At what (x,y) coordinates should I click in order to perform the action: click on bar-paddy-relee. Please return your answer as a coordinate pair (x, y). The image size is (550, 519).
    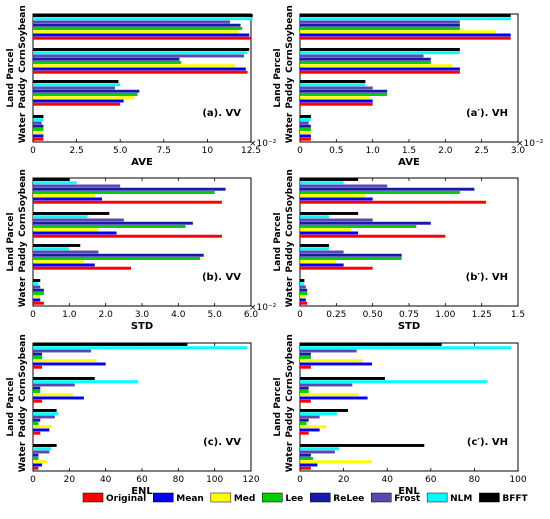
    Looking at the image, I should click on (304, 420).